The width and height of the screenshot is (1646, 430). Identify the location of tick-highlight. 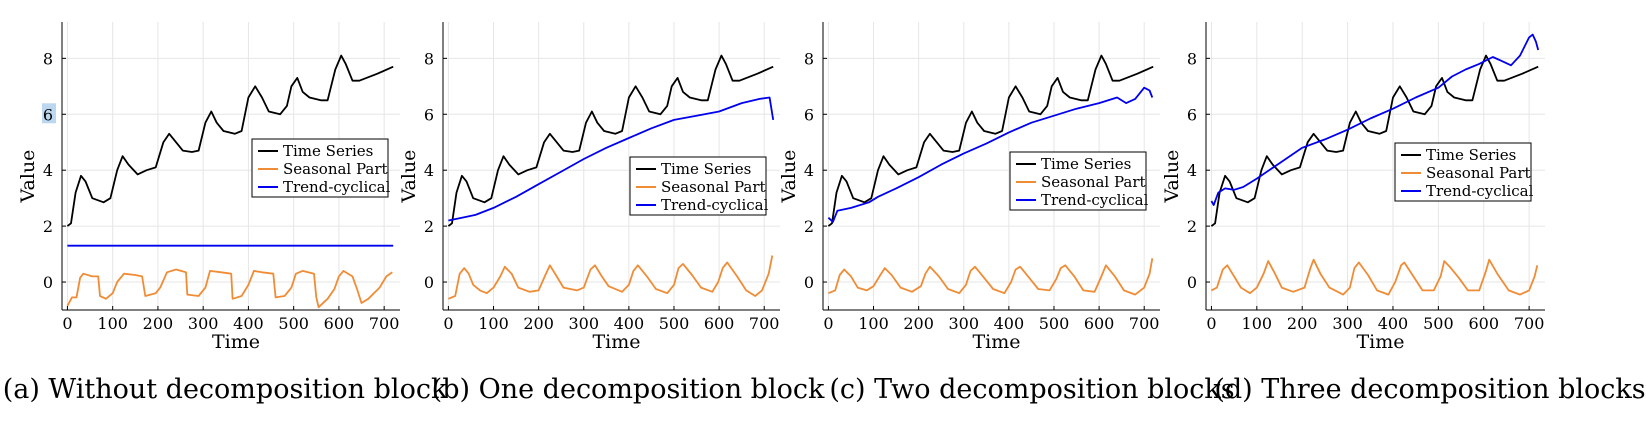
(49, 113).